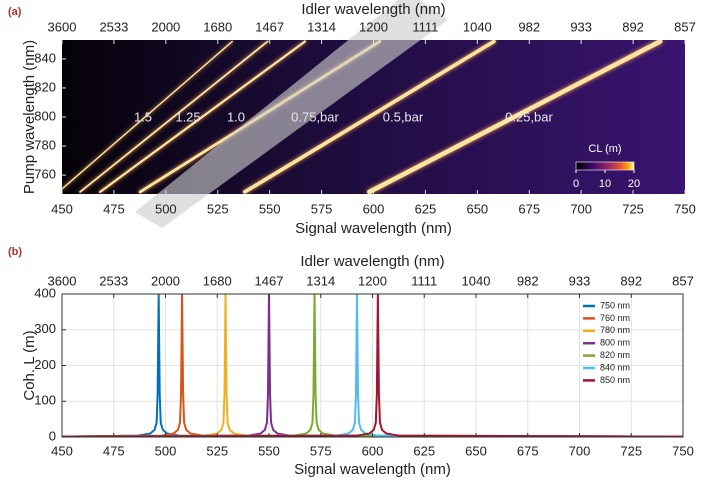 The image size is (720, 487). I want to click on line-annotation: 0.25,bar, so click(529, 116).